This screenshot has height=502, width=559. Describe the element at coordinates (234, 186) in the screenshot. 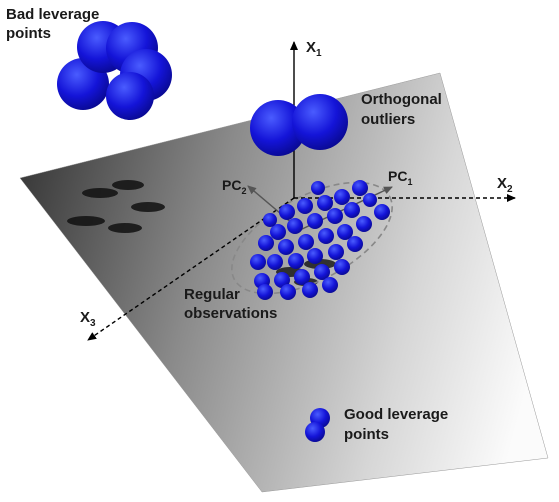

I see `pc2-label: PC2` at that location.